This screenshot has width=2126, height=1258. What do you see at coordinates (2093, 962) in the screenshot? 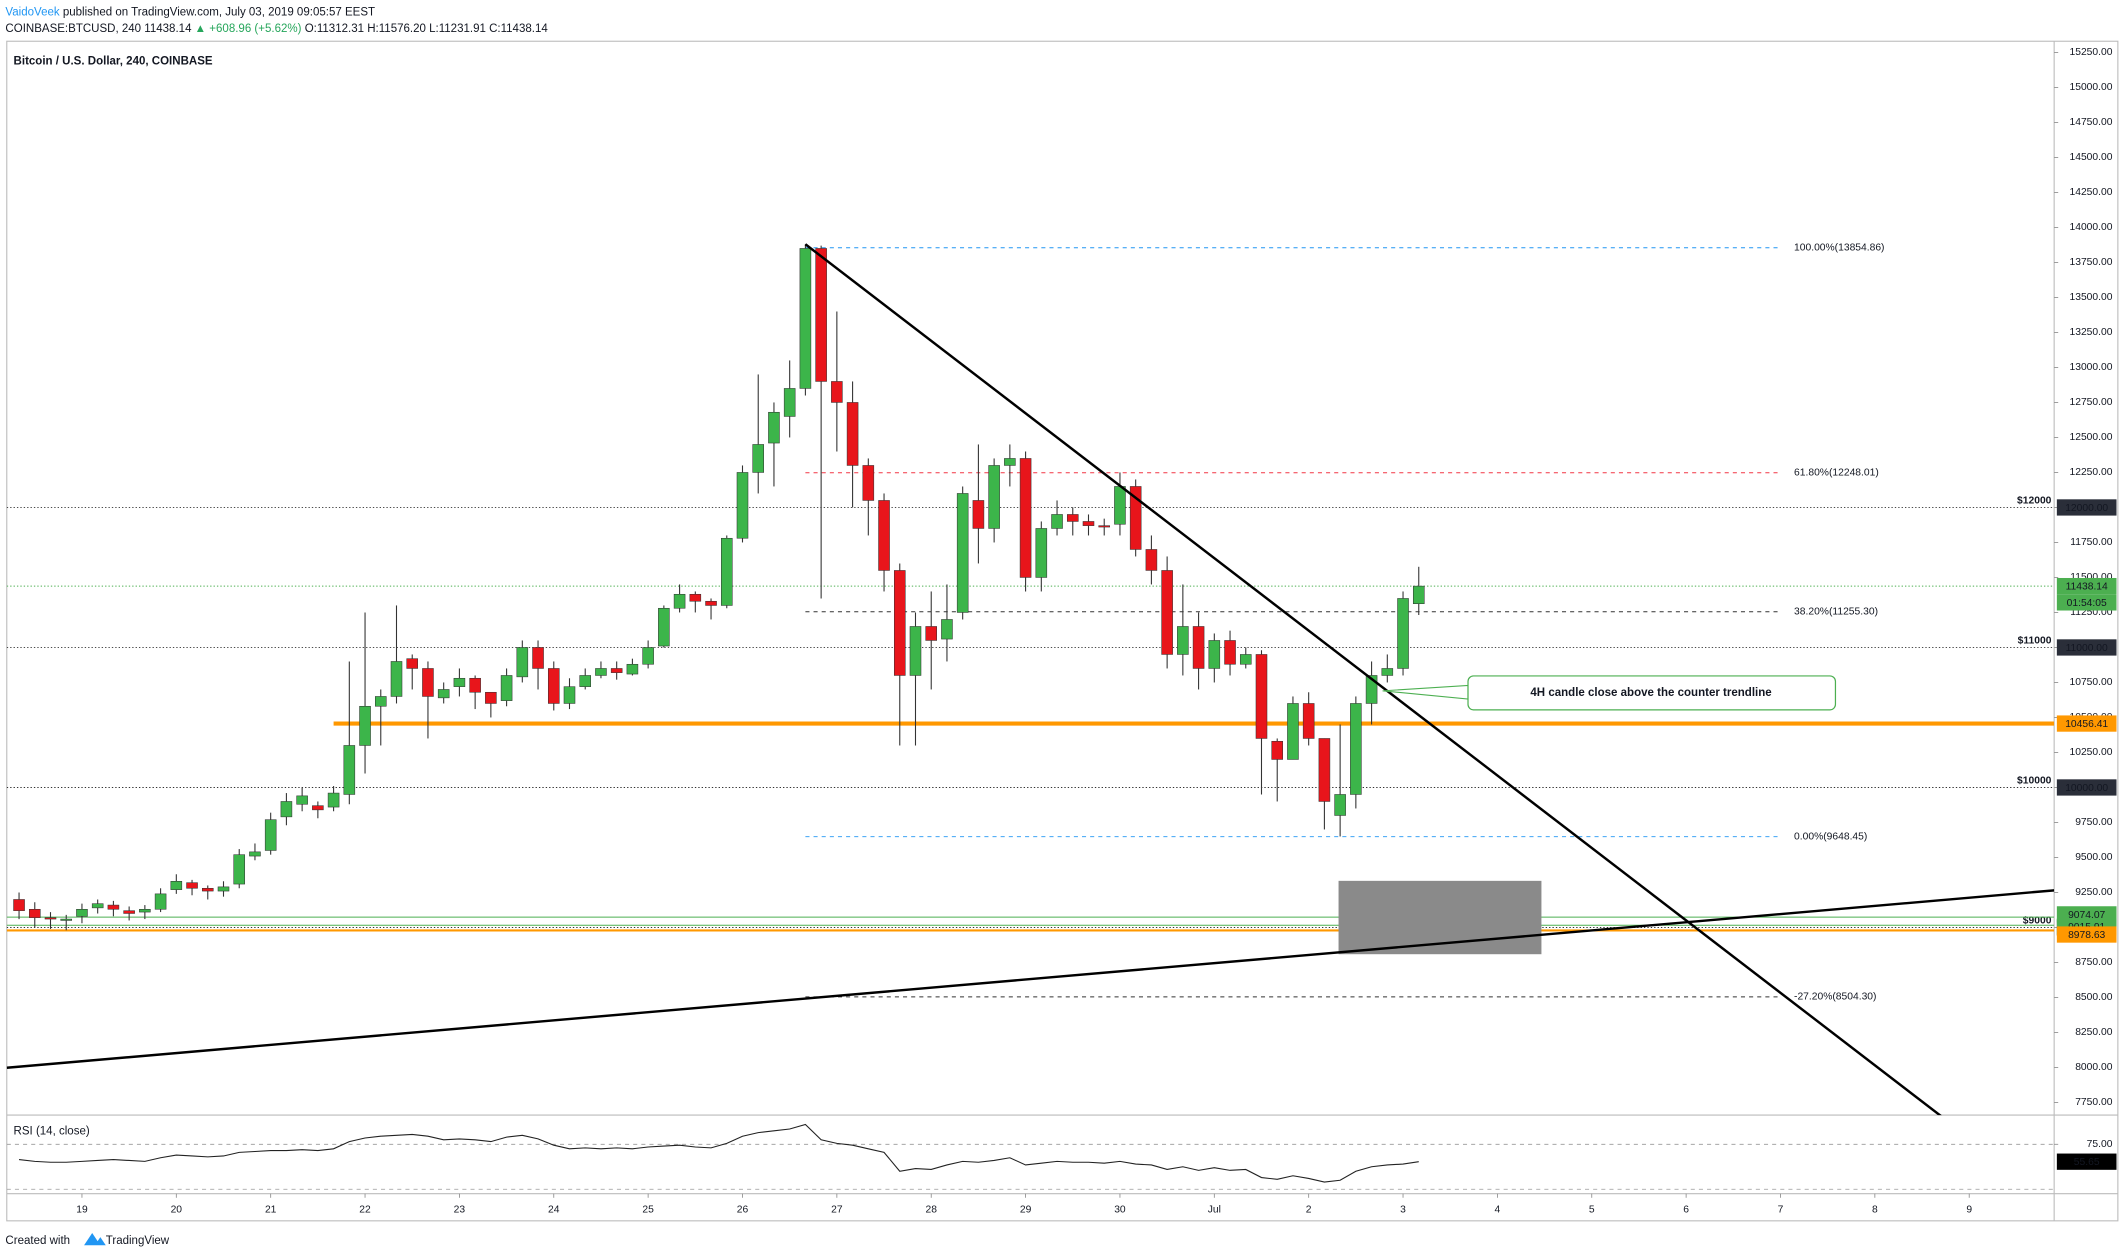
I see `y-tick-label: 8750.00` at bounding box center [2093, 962].